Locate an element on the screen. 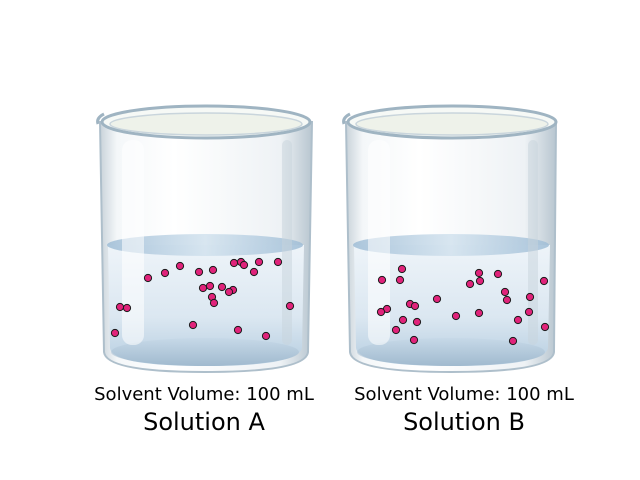 The height and width of the screenshot is (480, 640). solution-a-particles is located at coordinates (202, 299).